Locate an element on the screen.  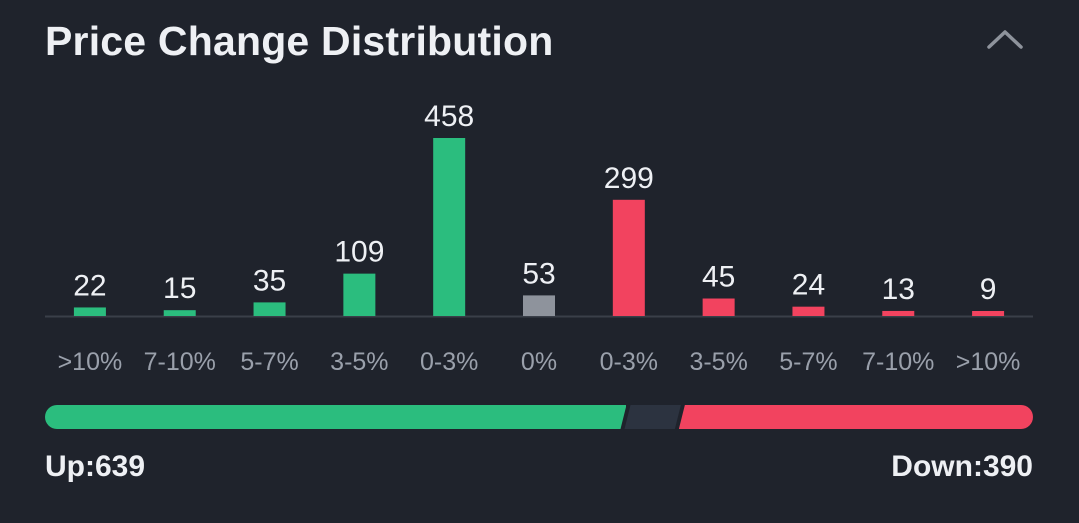
bar-value-label: 22 is located at coordinates (89, 285).